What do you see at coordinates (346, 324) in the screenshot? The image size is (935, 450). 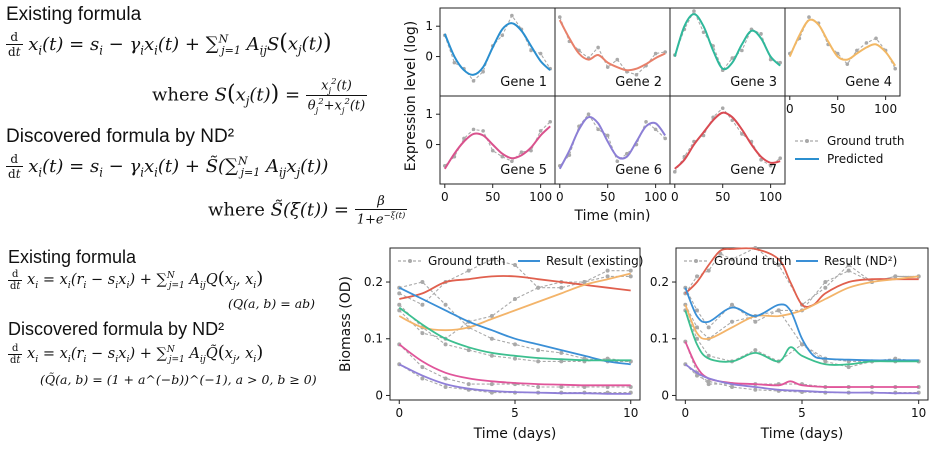 I see `y-axis-label: Biomass (OD)` at bounding box center [346, 324].